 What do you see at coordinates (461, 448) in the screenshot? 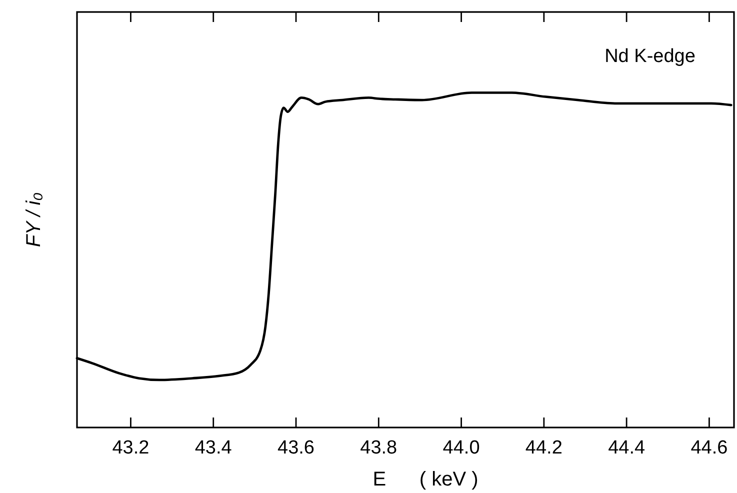
I see `x-tick-label: 44.0` at bounding box center [461, 448].